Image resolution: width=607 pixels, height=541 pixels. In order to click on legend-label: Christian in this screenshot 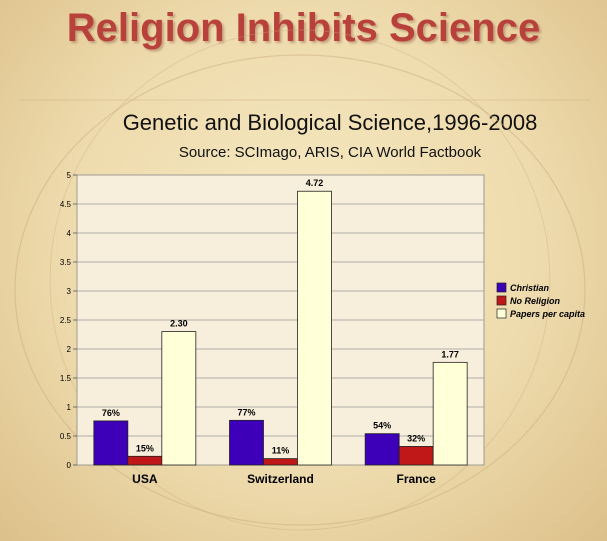, I will do `click(530, 288)`.